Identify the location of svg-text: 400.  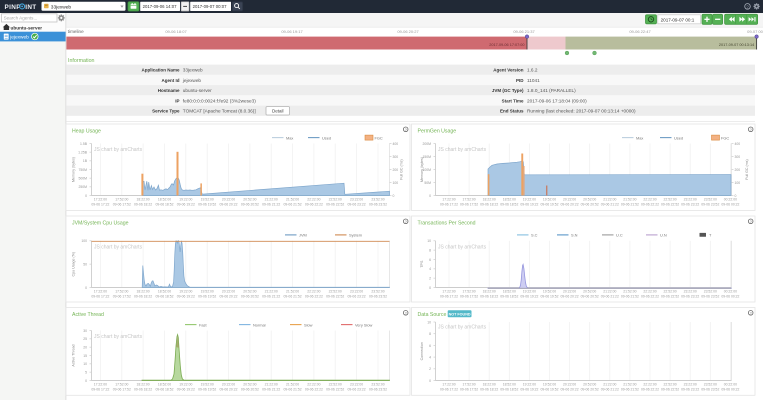
(738, 144).